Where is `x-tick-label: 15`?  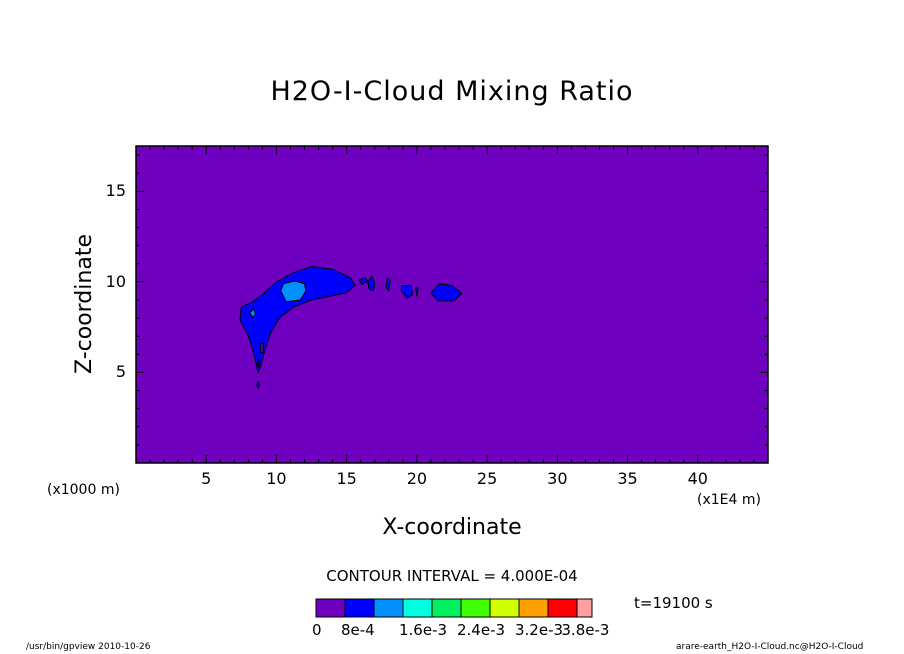
x-tick-label: 15 is located at coordinates (346, 478).